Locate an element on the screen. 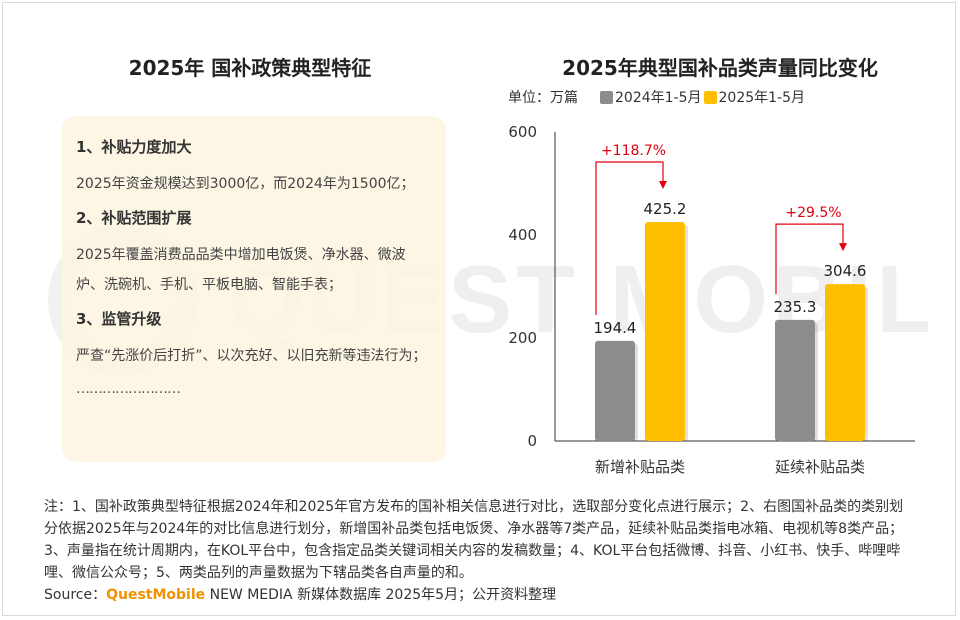 The height and width of the screenshot is (620, 960). section-heading-2: 2、补贴范围扩展 is located at coordinates (134, 218).